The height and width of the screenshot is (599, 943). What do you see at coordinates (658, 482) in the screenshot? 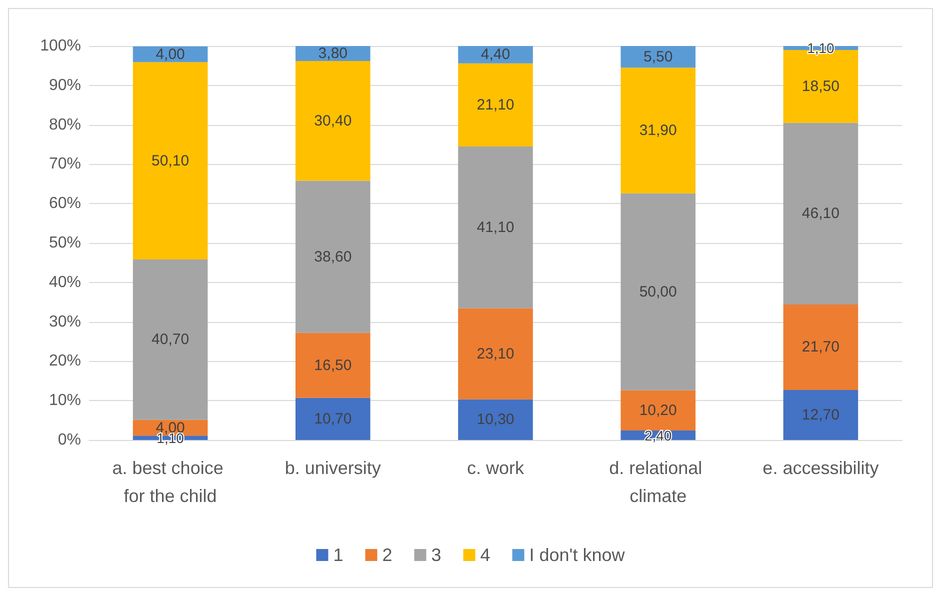
I see `x-tick-label: d. relational climate` at bounding box center [658, 482].